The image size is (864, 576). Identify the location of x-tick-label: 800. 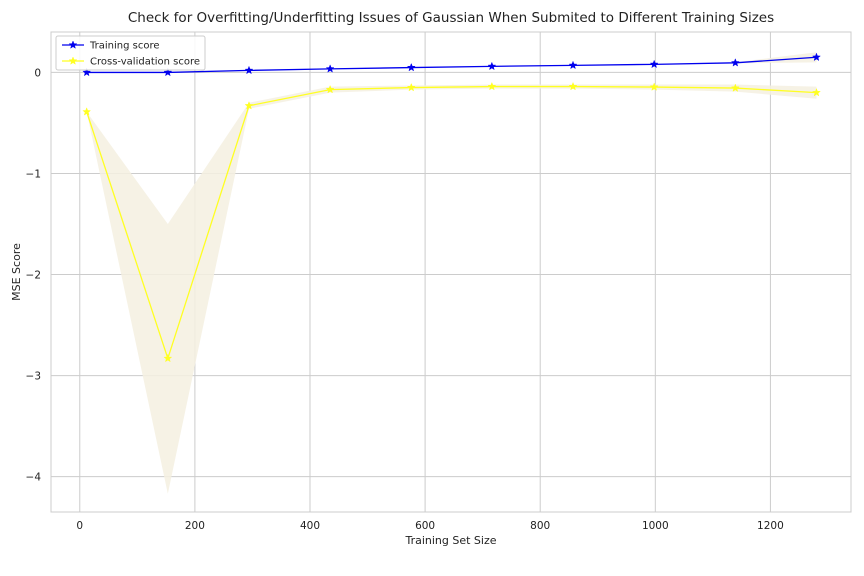
(540, 526).